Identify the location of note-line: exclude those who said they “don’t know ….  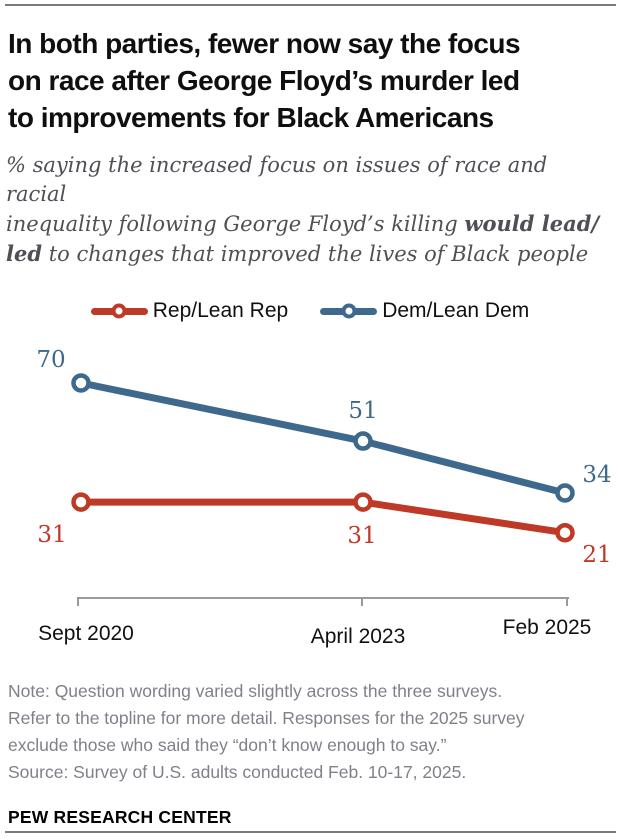
(227, 745).